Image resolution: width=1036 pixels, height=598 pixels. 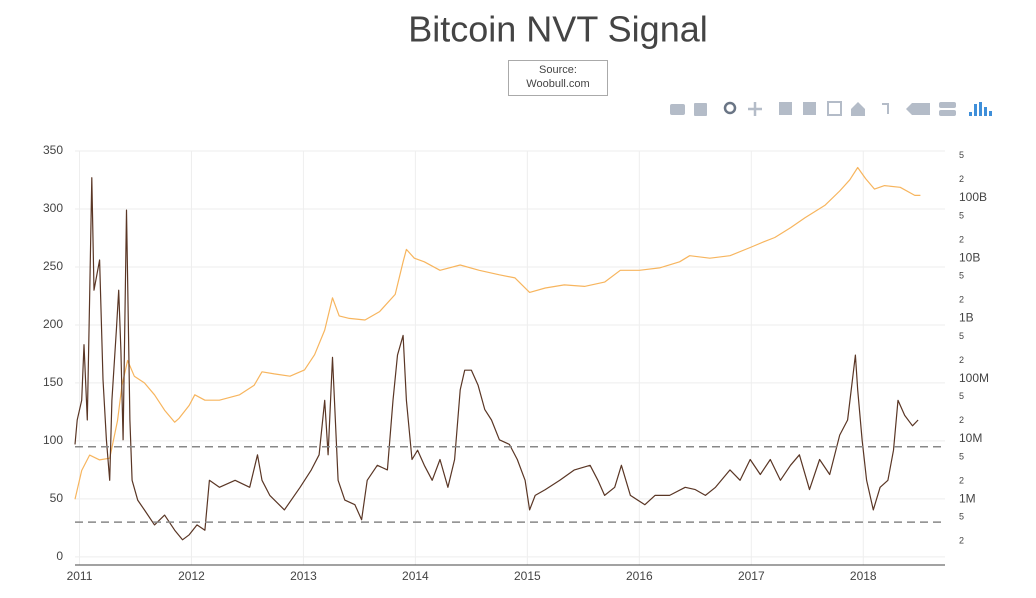 I want to click on x-tick-label: 2017, so click(x=751, y=576).